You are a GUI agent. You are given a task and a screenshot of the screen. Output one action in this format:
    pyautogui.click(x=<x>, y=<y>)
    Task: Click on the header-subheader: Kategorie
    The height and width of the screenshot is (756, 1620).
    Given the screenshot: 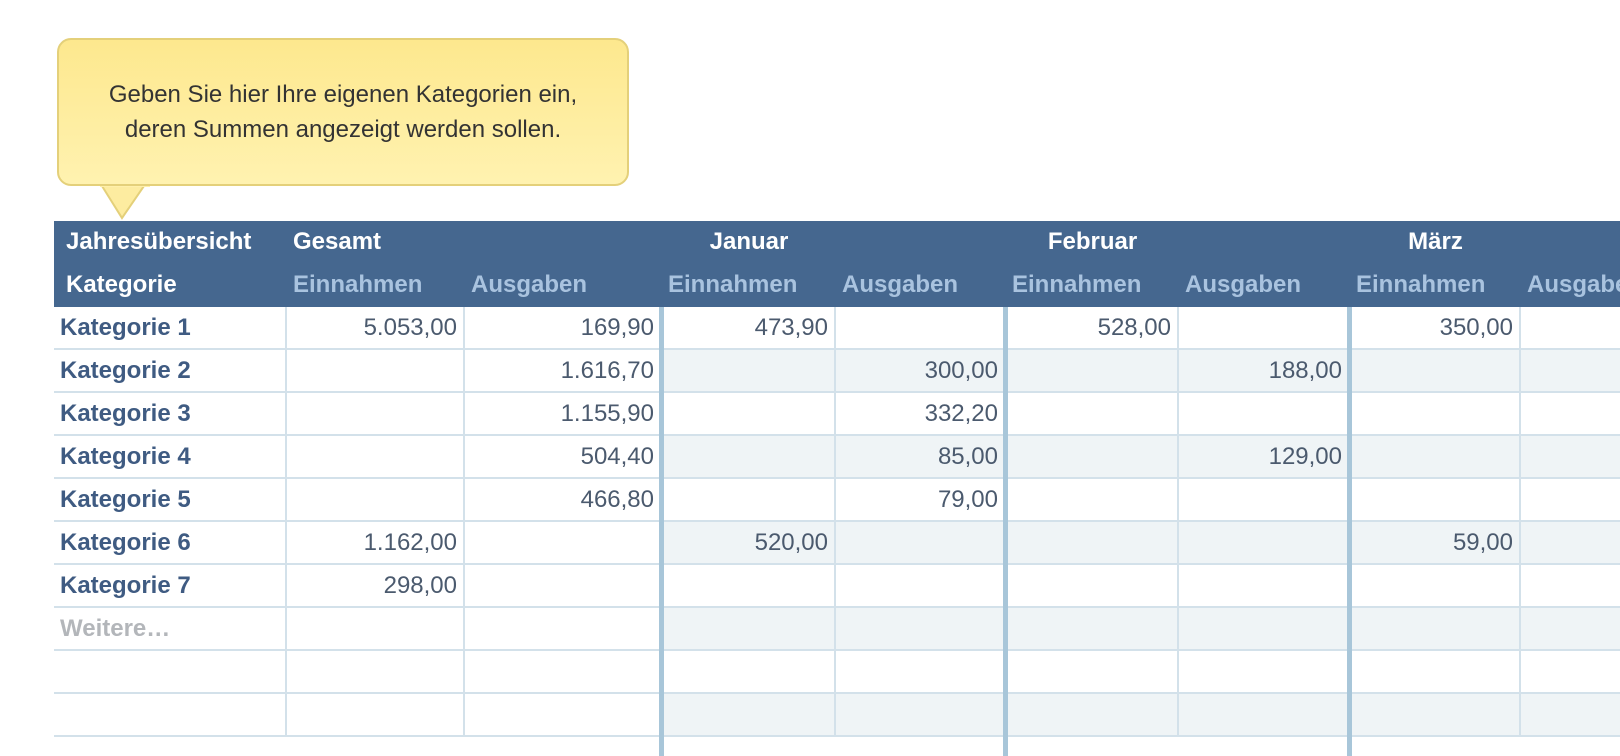 What is the action you would take?
    pyautogui.click(x=121, y=284)
    